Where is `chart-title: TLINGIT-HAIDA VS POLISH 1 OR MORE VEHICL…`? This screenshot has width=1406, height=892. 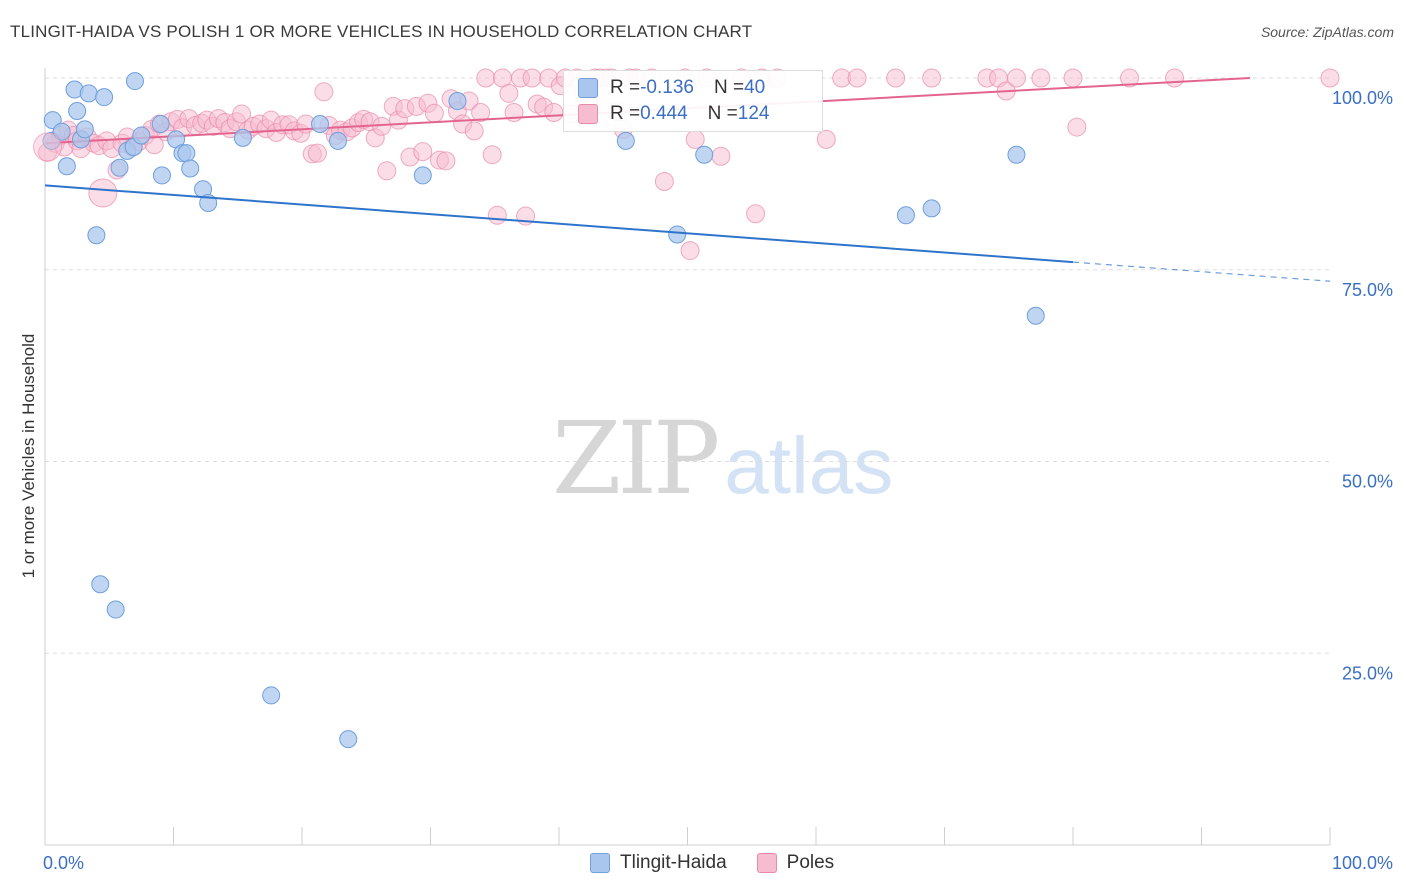 chart-title: TLINGIT-HAIDA VS POLISH 1 OR MORE VEHICL… is located at coordinates (381, 31).